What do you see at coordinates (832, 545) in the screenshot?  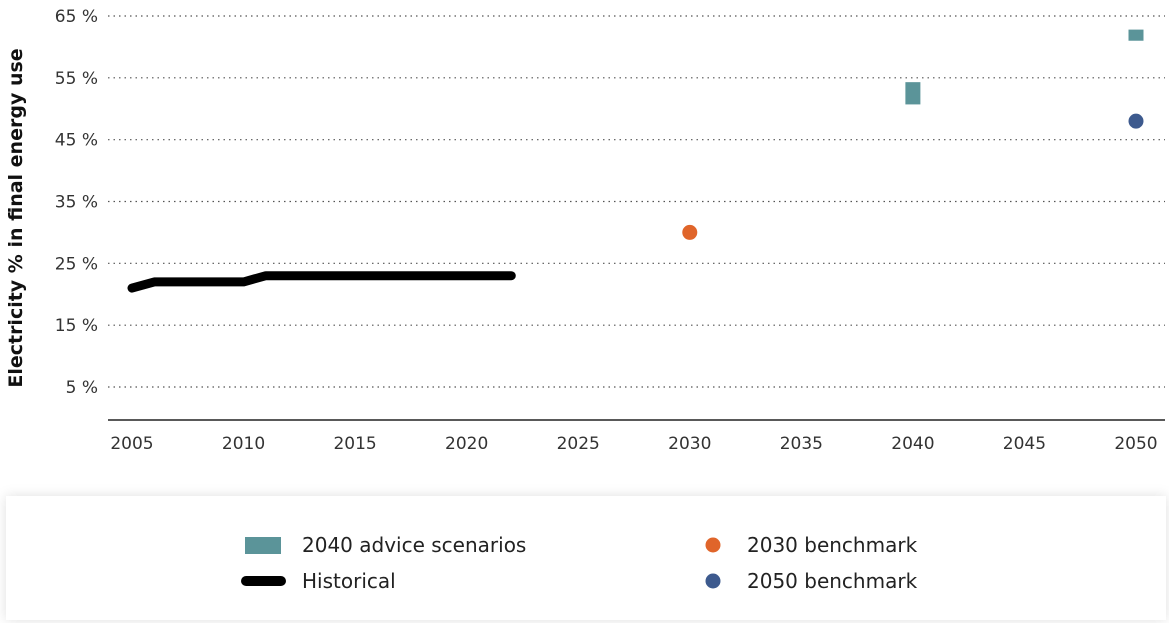 I see `legend-label-2030-benchmark: 2030 benchmark` at bounding box center [832, 545].